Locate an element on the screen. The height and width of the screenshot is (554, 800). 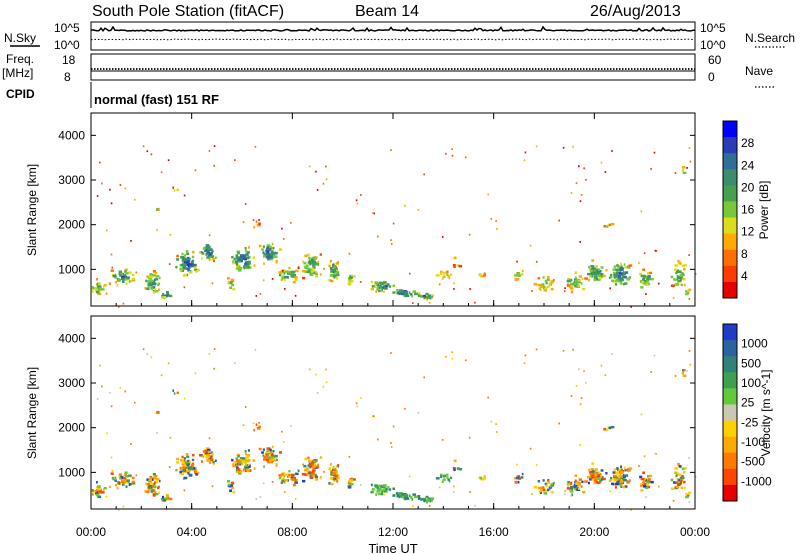
colorbar-tick-label: 500 is located at coordinates (751, 363).